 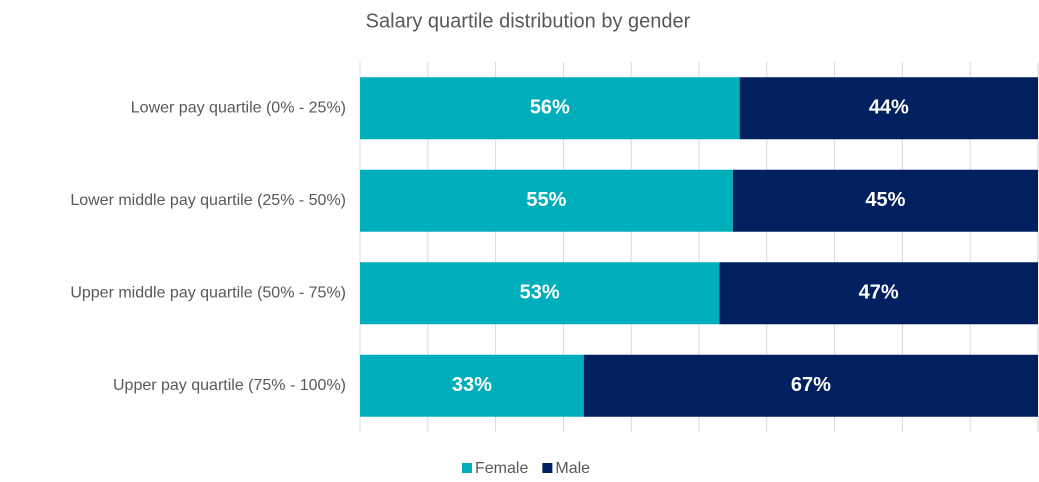 What do you see at coordinates (229, 385) in the screenshot?
I see `y-tick-label: Upper pay quartile (75% - 100%)` at bounding box center [229, 385].